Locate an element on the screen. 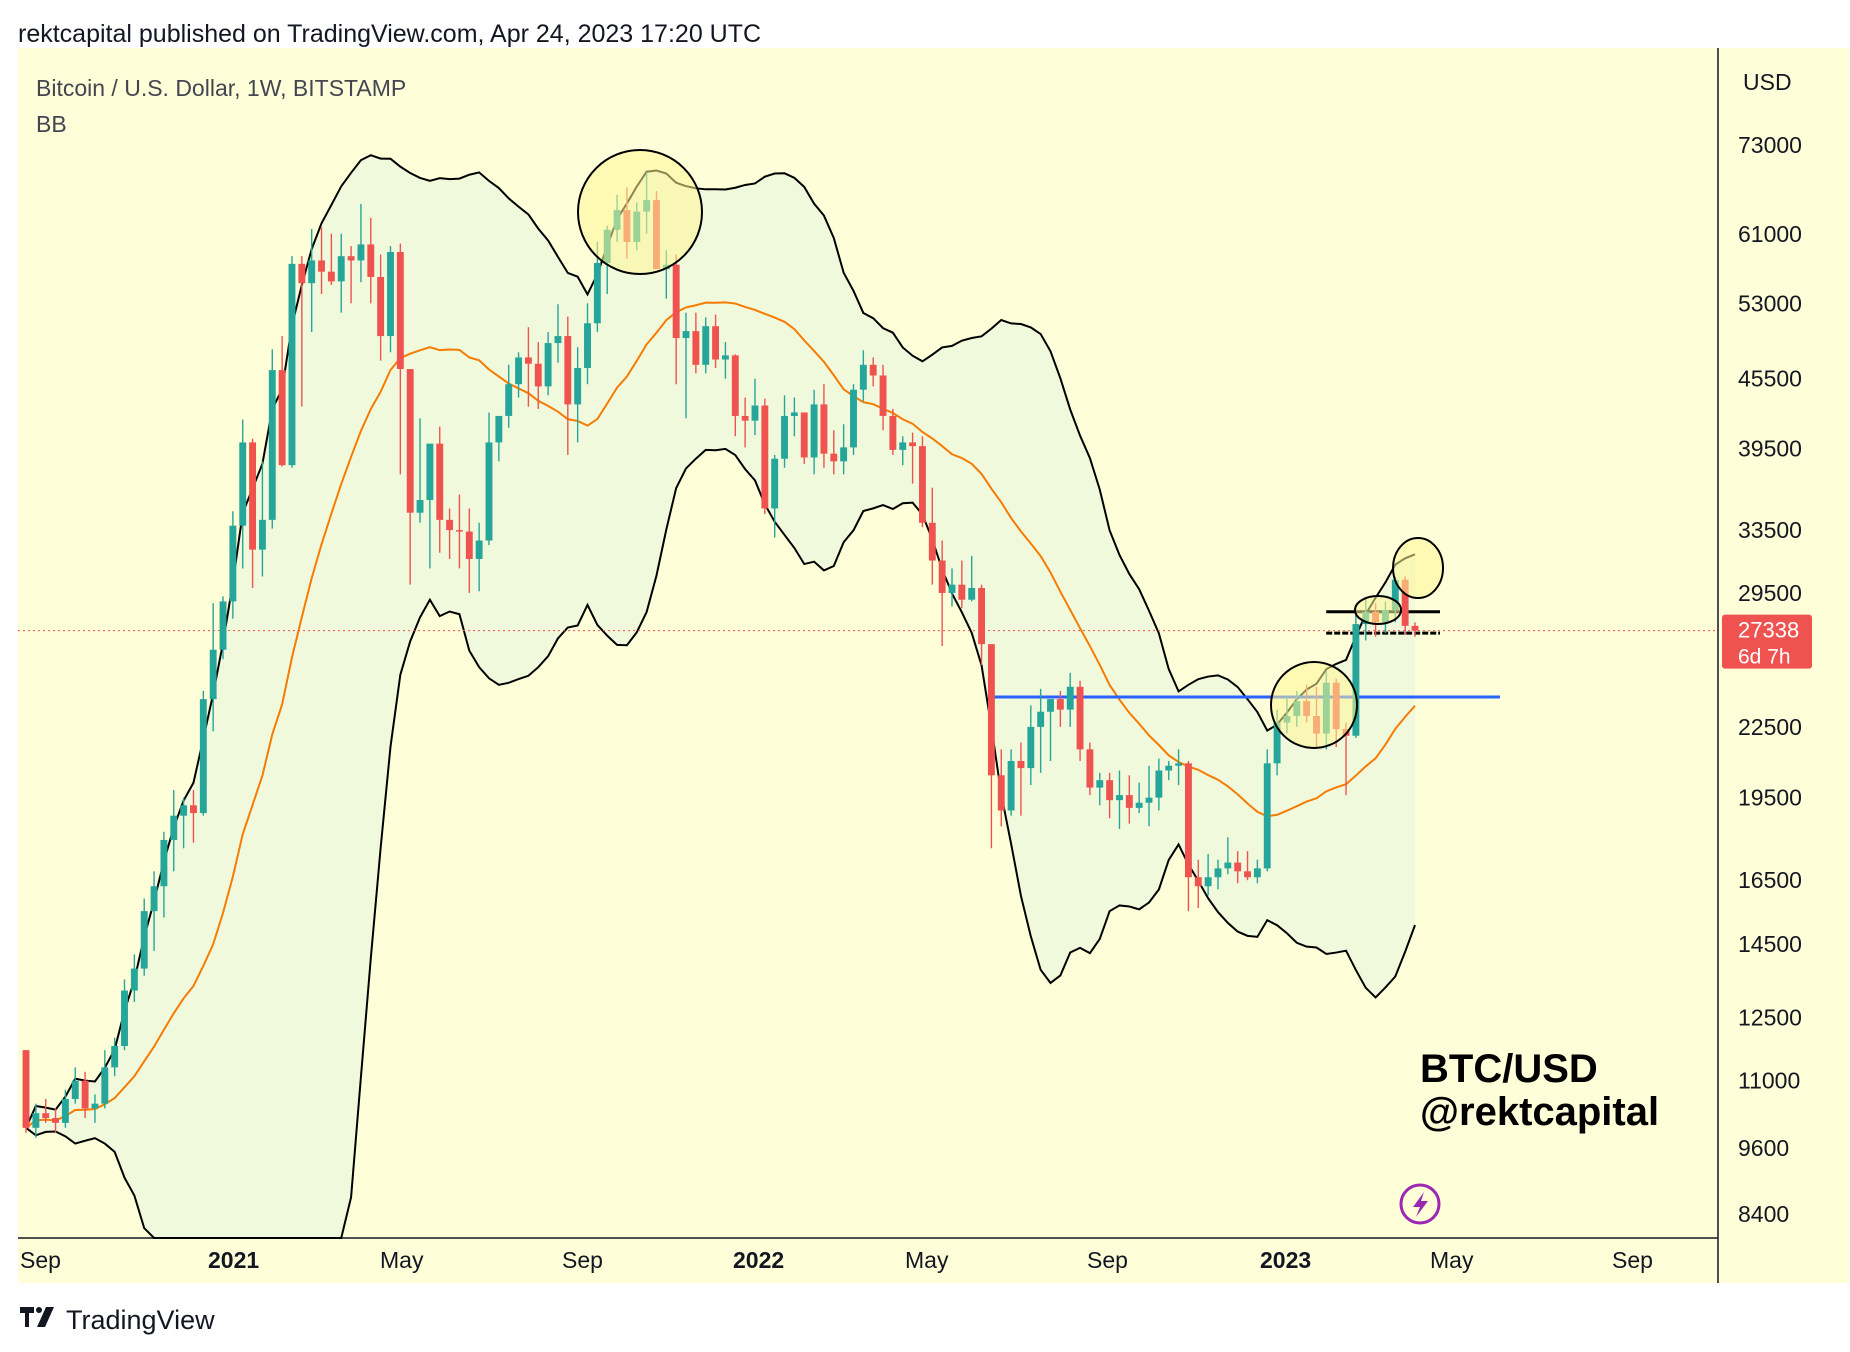 Image resolution: width=1850 pixels, height=1352 pixels. current-price-badge is located at coordinates (1767, 641).